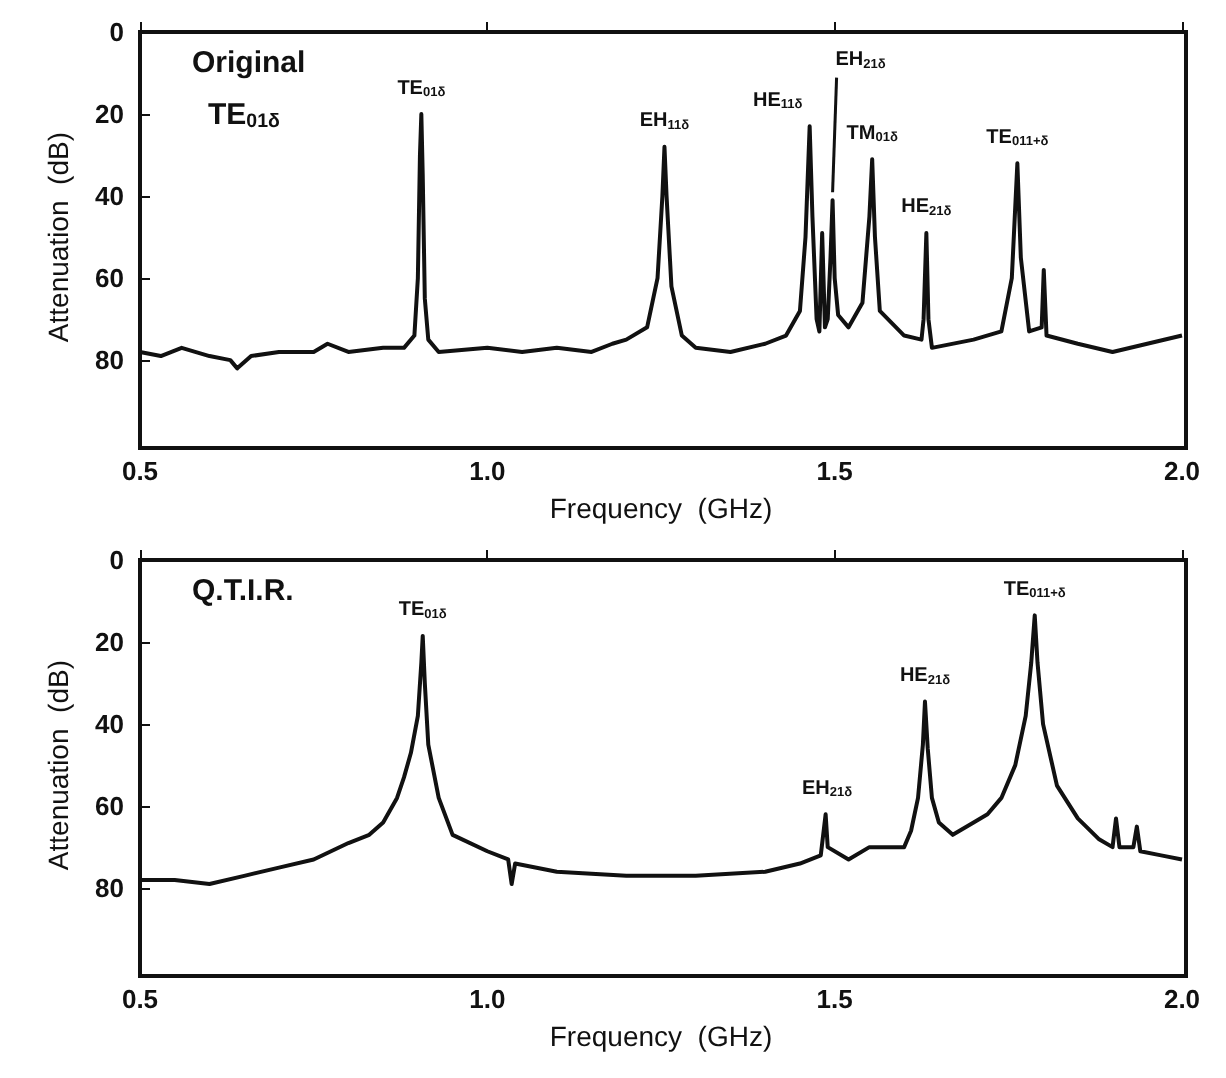  Describe the element at coordinates (244, 115) in the screenshot. I see `annotation: TE01δ` at that location.